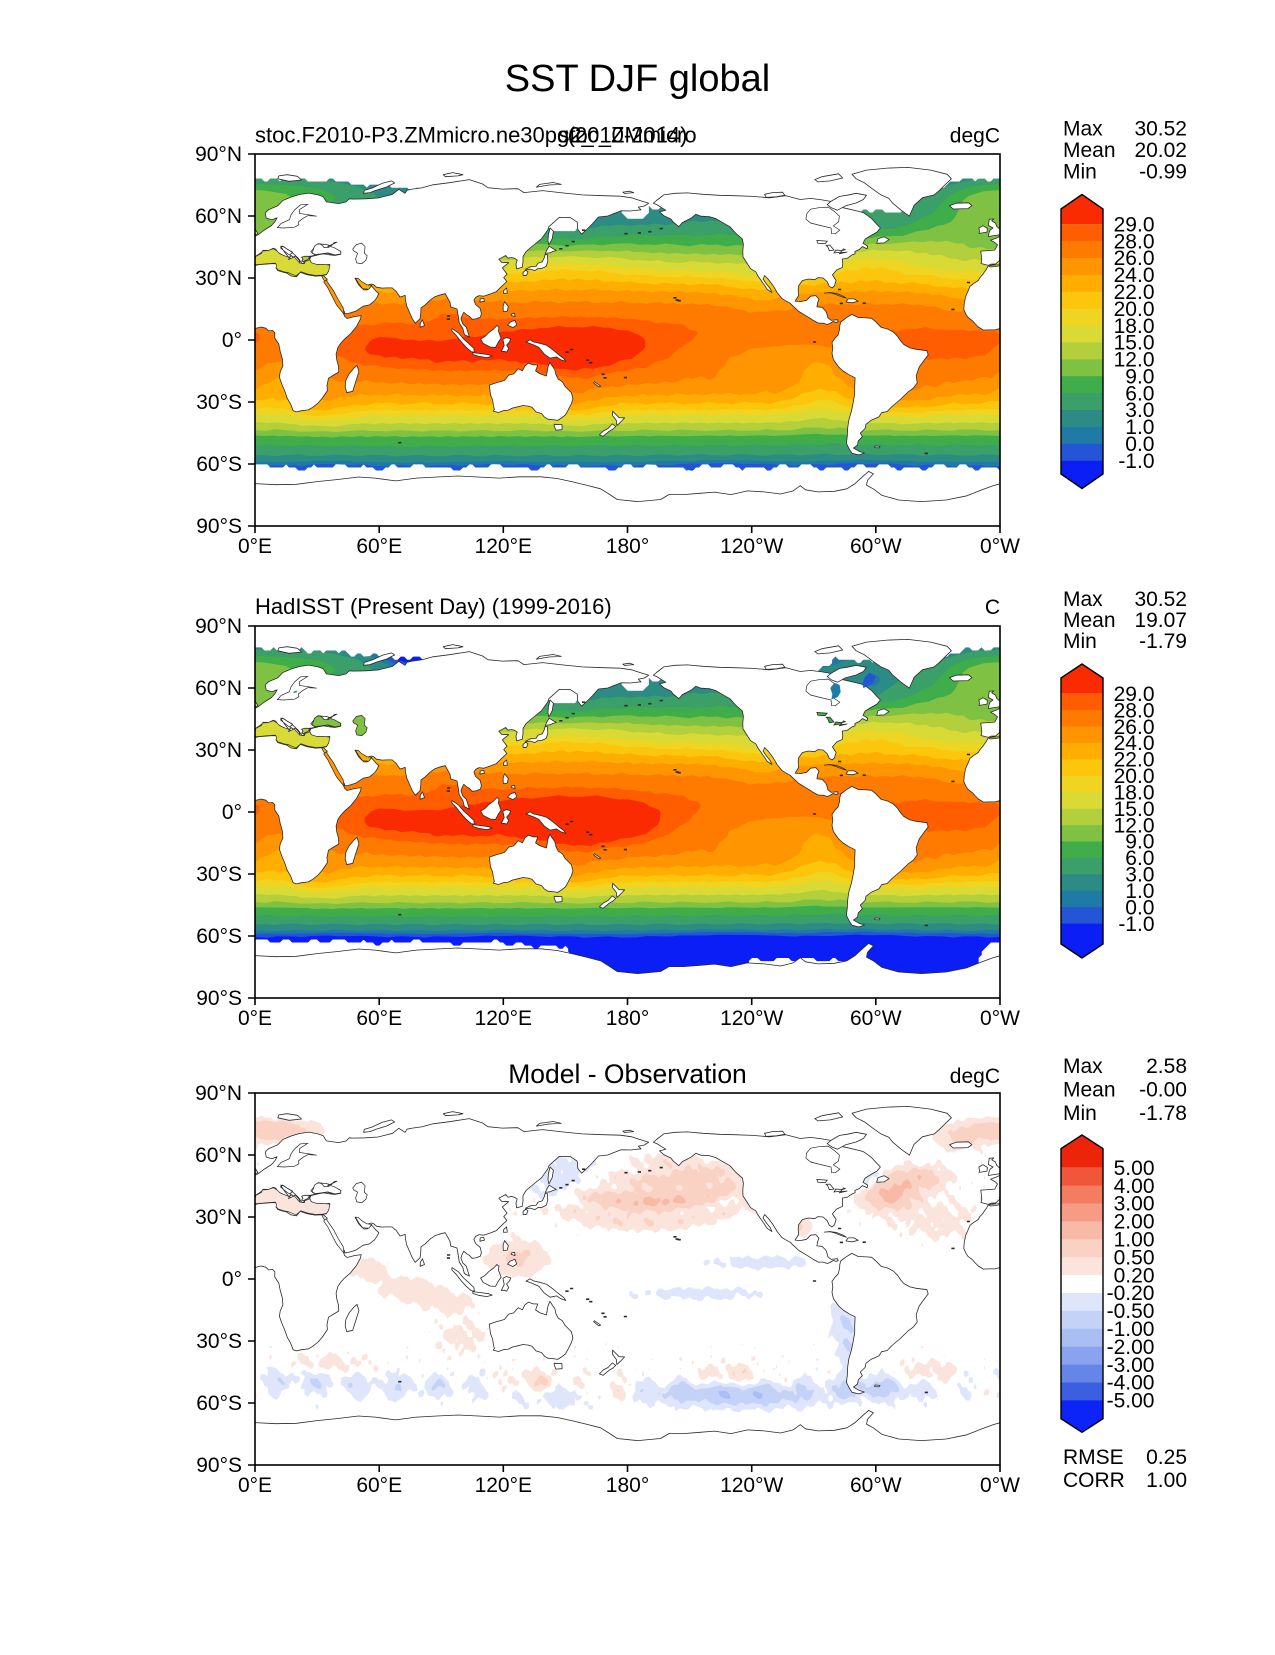 The width and height of the screenshot is (1275, 1655). Describe the element at coordinates (1134, 1168) in the screenshot. I see `svg-text: 5.00` at that location.